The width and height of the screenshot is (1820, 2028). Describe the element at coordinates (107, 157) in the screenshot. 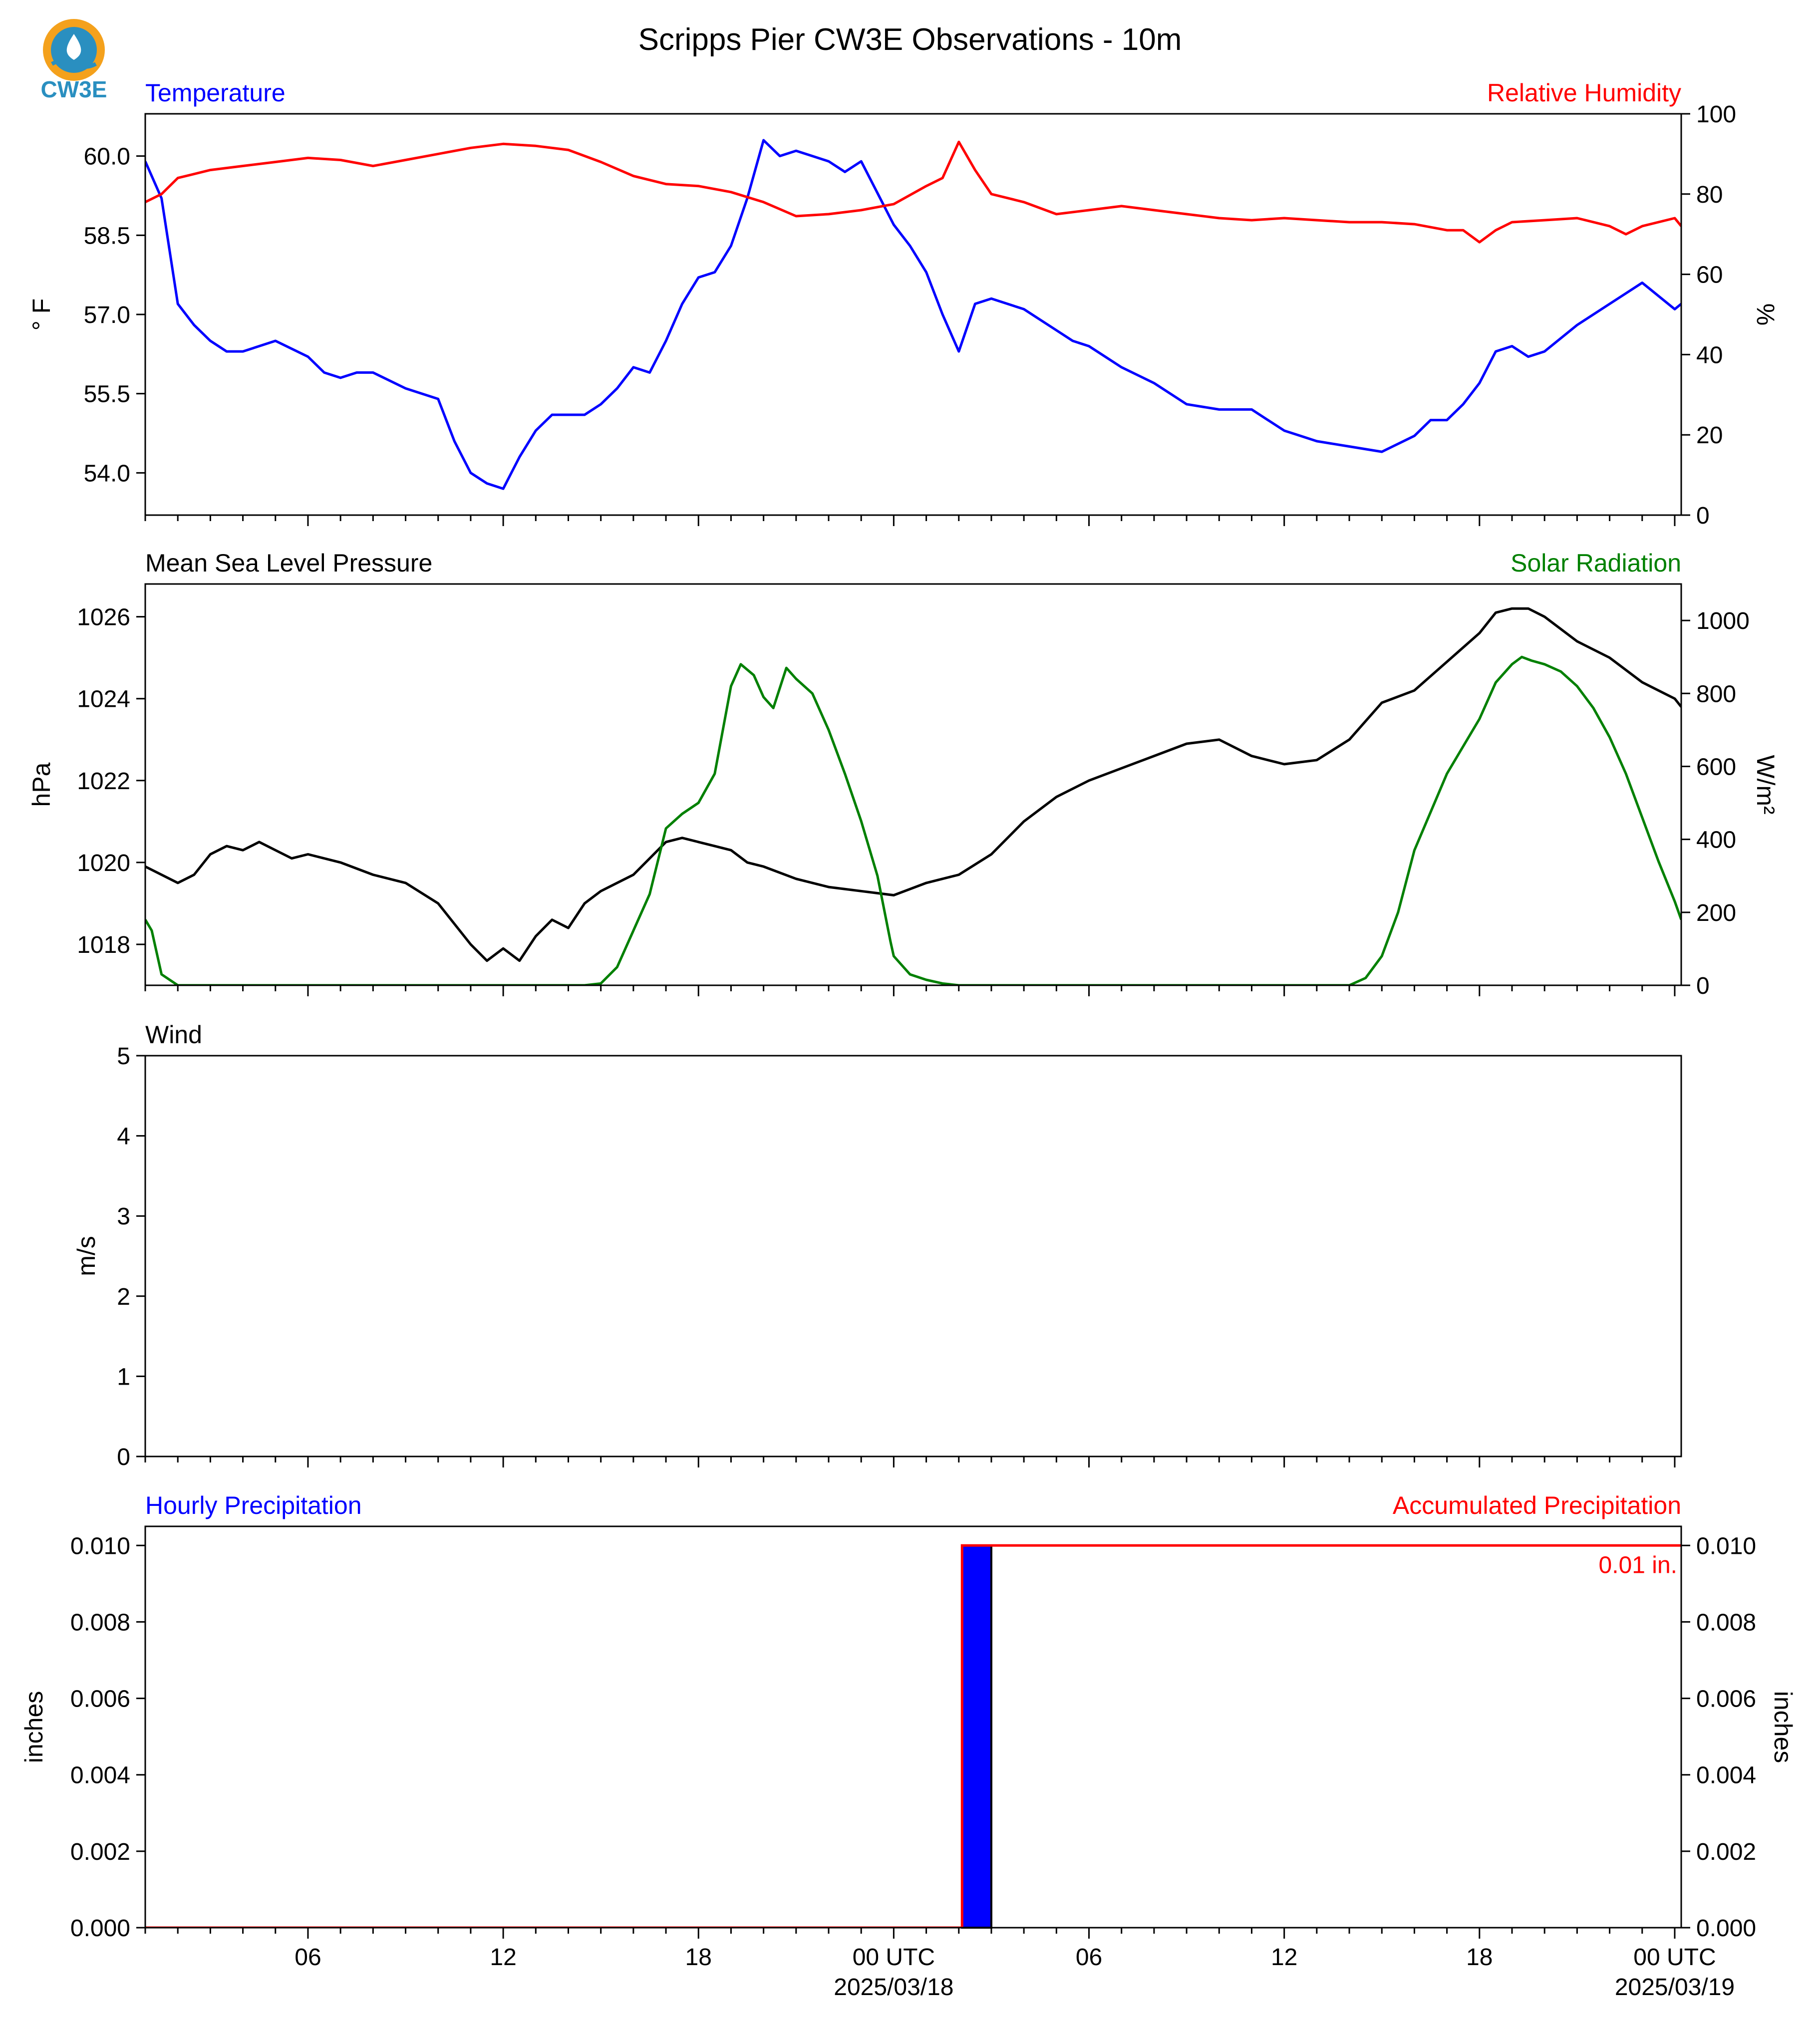

I see `y-tick-label-left: 60.0` at that location.